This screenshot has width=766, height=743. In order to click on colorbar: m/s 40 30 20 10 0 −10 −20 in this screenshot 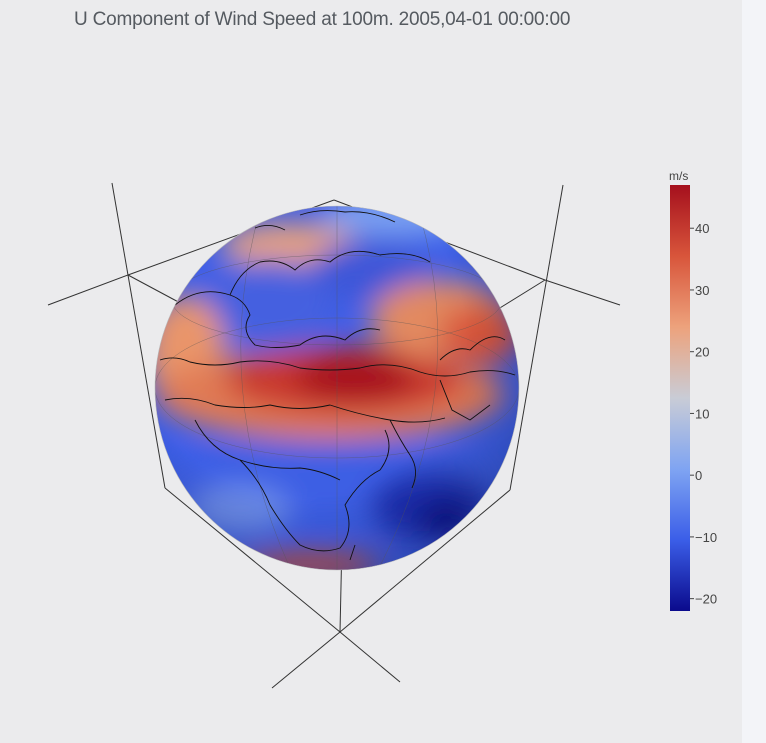, I will do `click(693, 390)`.